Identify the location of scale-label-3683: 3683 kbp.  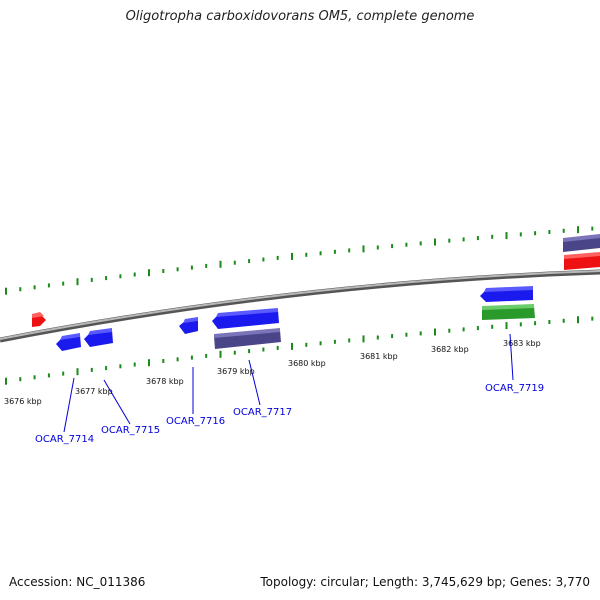
(522, 343).